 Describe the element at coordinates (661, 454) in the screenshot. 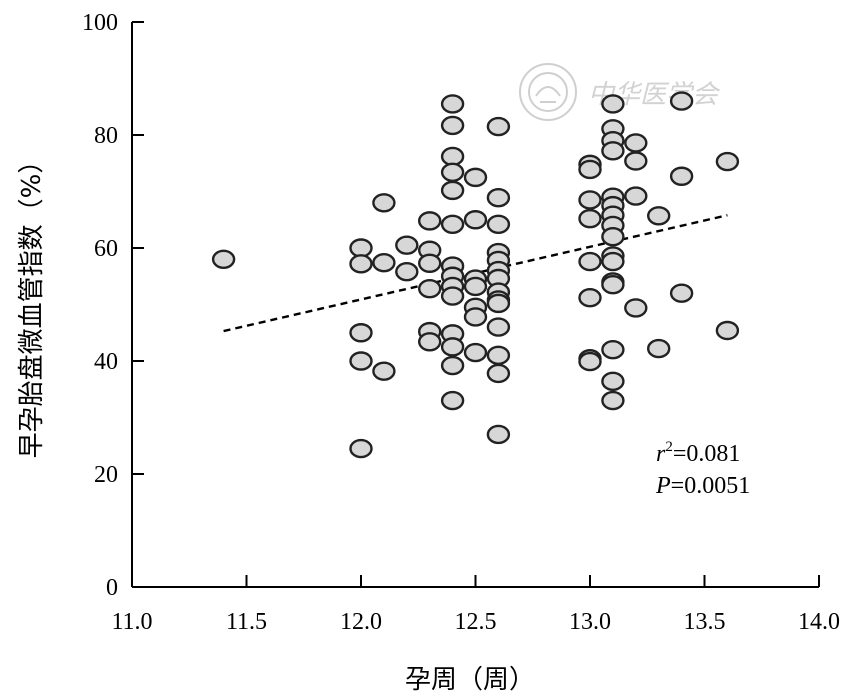

I see `r-symbol: r` at that location.